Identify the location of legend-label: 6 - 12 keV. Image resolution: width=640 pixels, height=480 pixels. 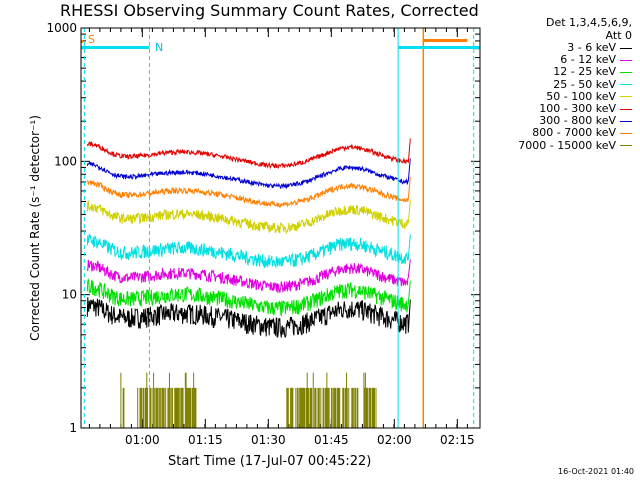
(588, 60).